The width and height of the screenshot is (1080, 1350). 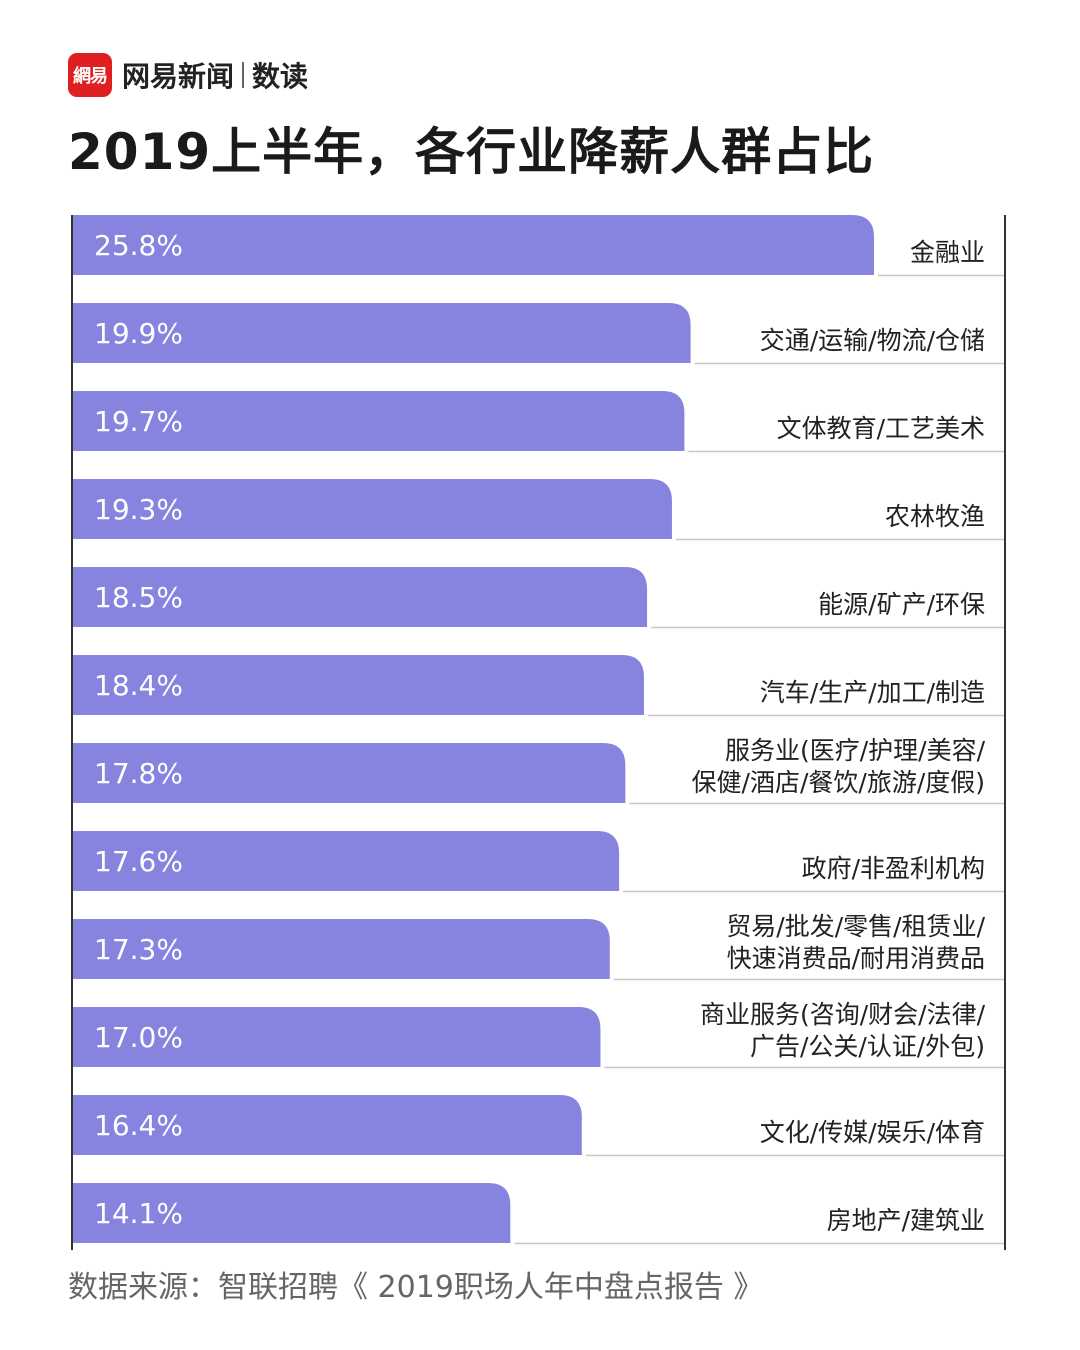 What do you see at coordinates (856, 958) in the screenshot?
I see `category-label: 快速消费品/耐用消费品` at bounding box center [856, 958].